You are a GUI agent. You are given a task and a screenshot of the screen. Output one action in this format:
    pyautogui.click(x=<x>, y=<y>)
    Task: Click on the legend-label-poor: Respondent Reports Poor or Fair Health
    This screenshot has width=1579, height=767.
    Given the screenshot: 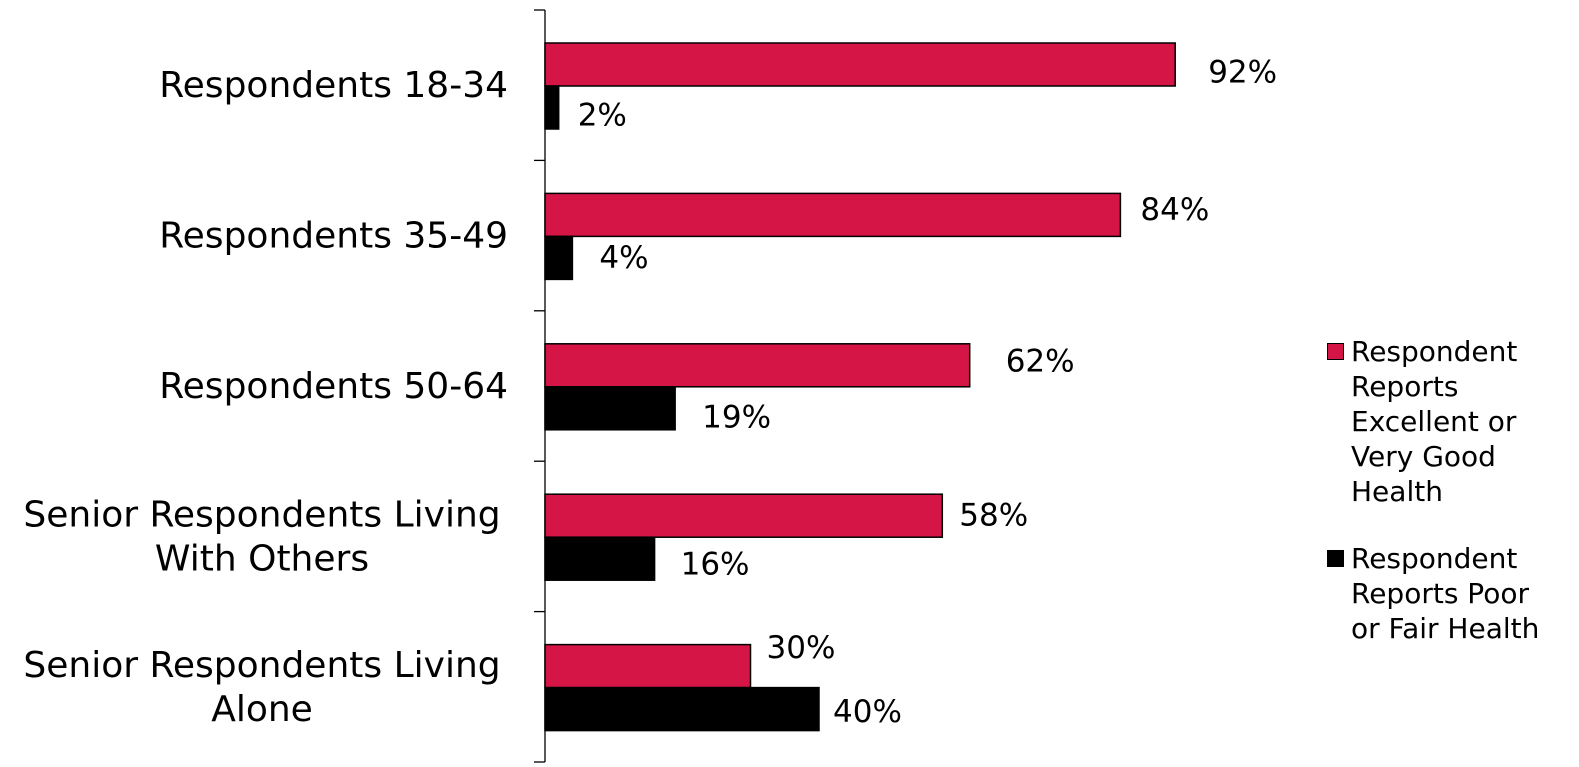 What is the action you would take?
    pyautogui.click(x=1445, y=593)
    